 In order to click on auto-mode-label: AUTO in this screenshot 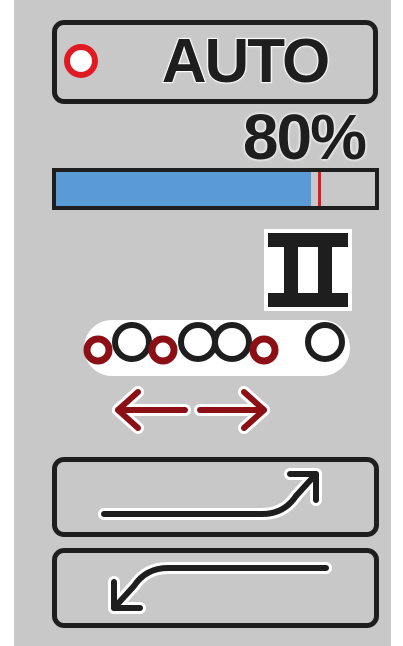, I will do `click(246, 61)`.